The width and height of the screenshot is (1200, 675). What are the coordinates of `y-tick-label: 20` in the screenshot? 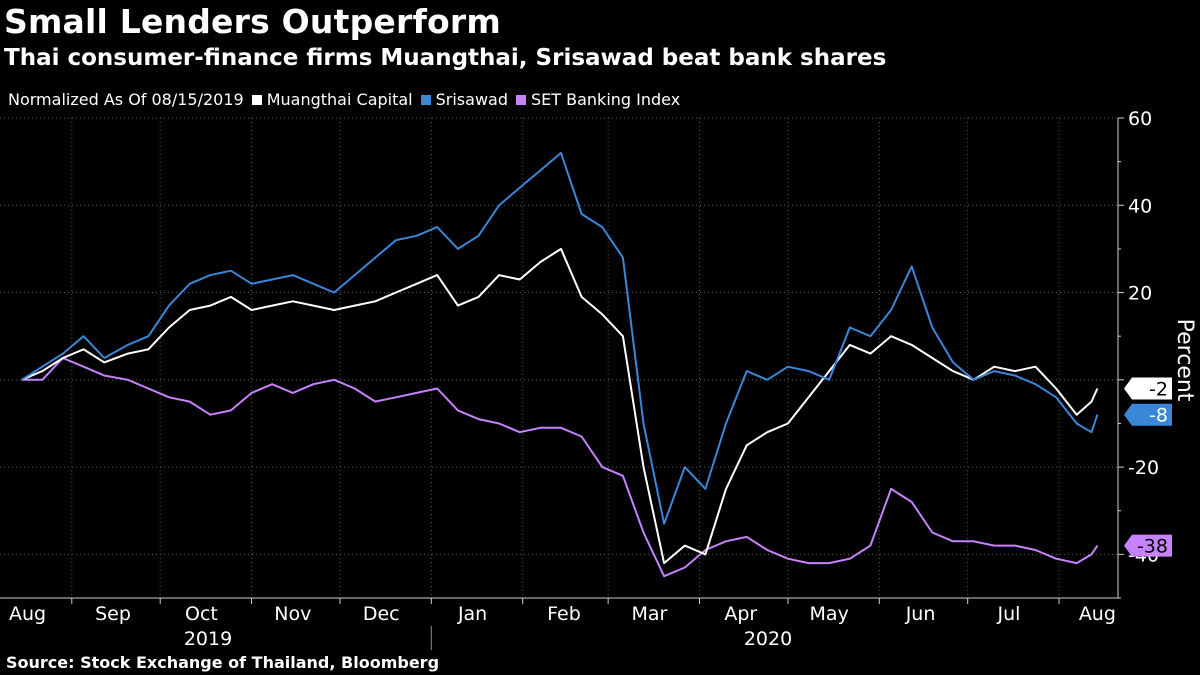 It's located at (1140, 294).